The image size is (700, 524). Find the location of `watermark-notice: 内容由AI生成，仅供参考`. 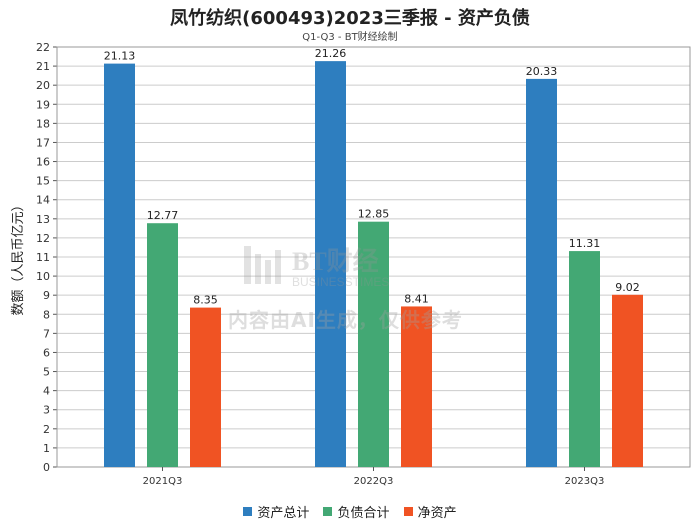

watermark-notice: 内容由AI生成，仅供参考 is located at coordinates (345, 320).